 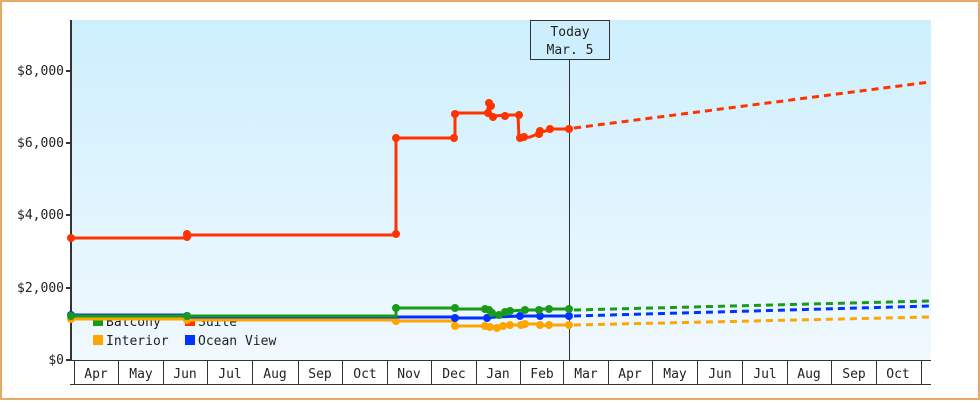 I want to click on y-ticks: $0 $2,000 $4,000 $6,000 $8,000, so click(x=44, y=216).